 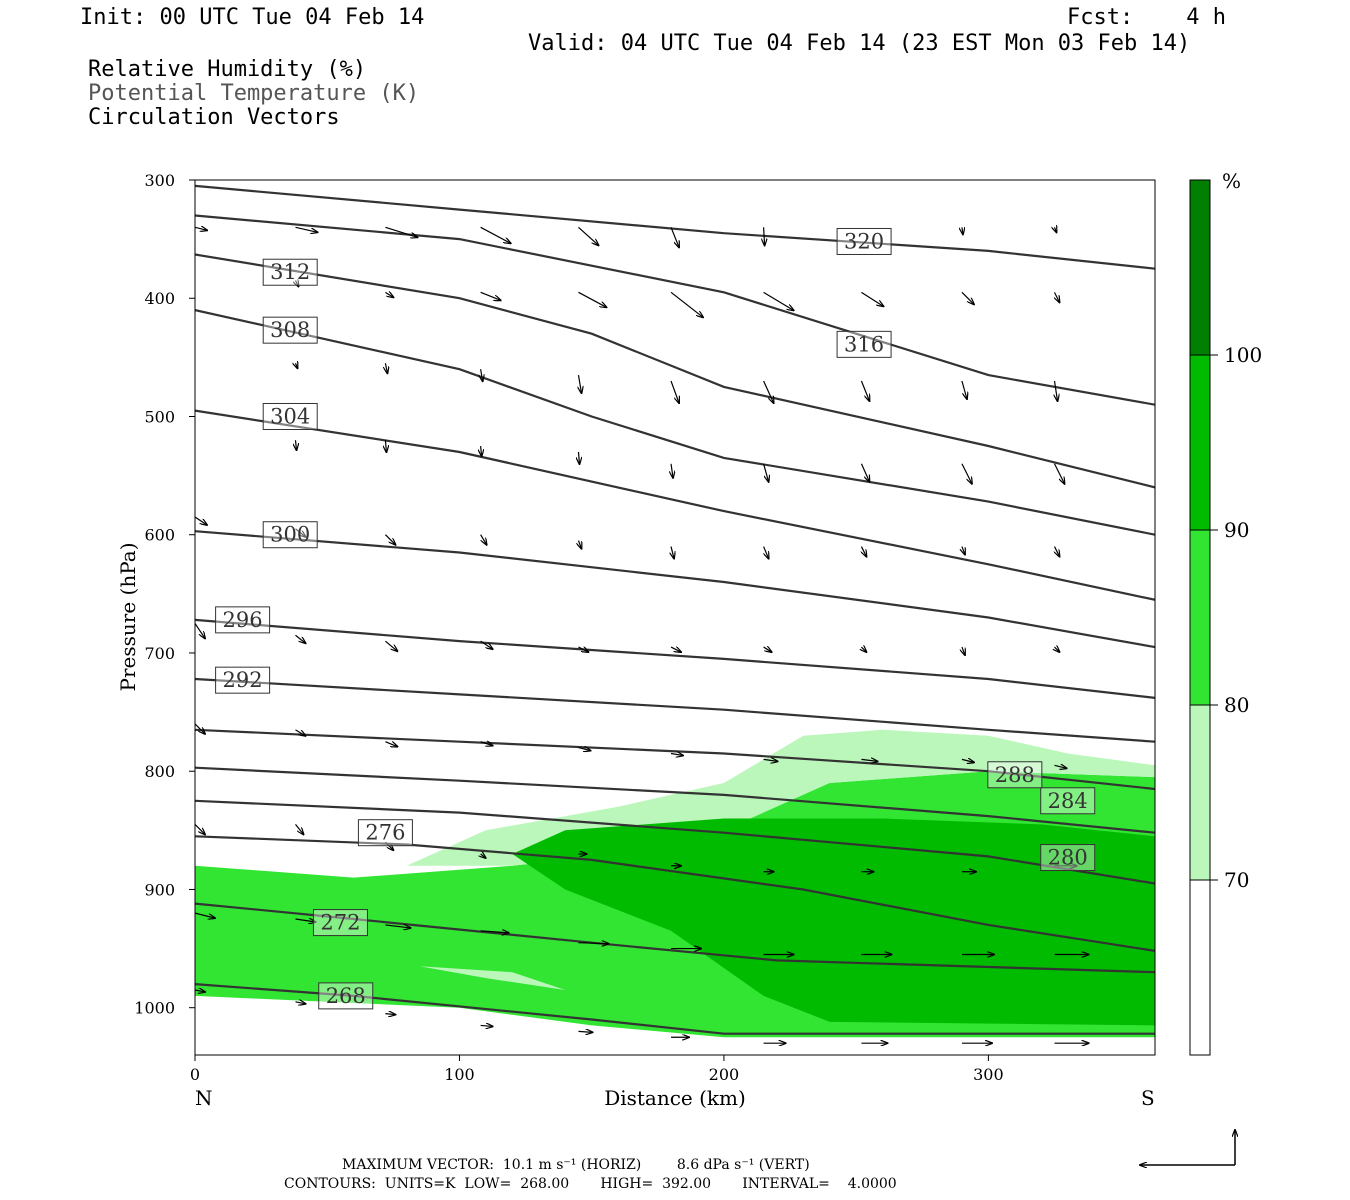 I want to click on colorbar-label-80: 80, so click(x=1236, y=705).